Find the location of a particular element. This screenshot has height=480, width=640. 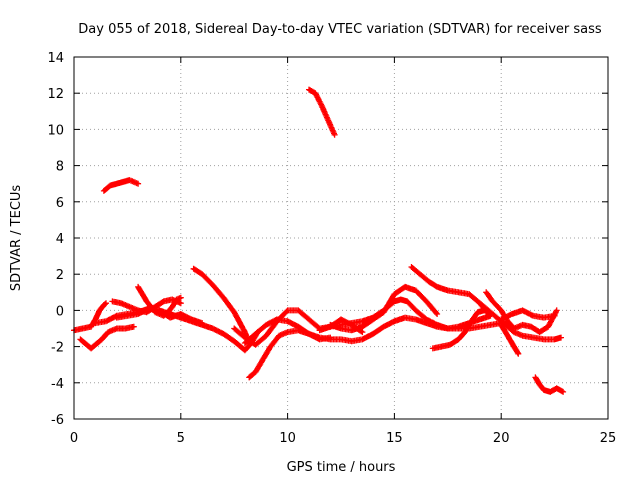

x-axis-label: GPS time / hours is located at coordinates (341, 467).